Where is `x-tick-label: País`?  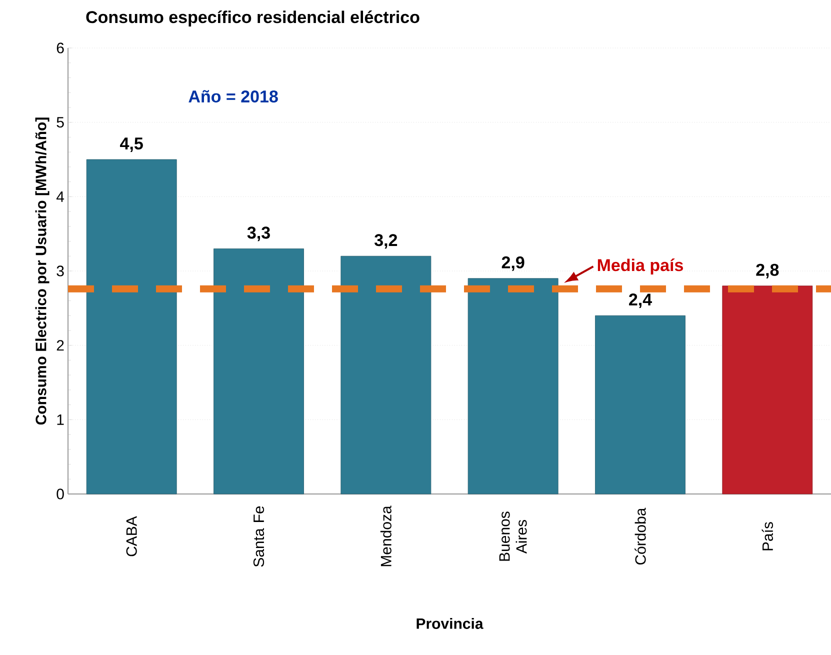
x-tick-label: País is located at coordinates (767, 536).